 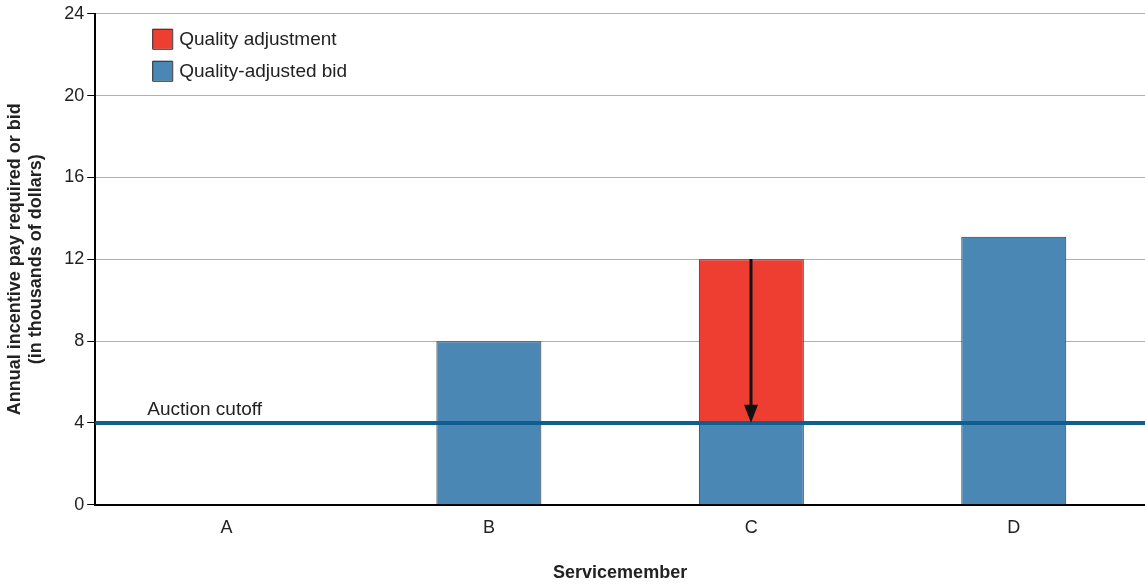 I want to click on legend-label: Quality adjustment, so click(x=258, y=39).